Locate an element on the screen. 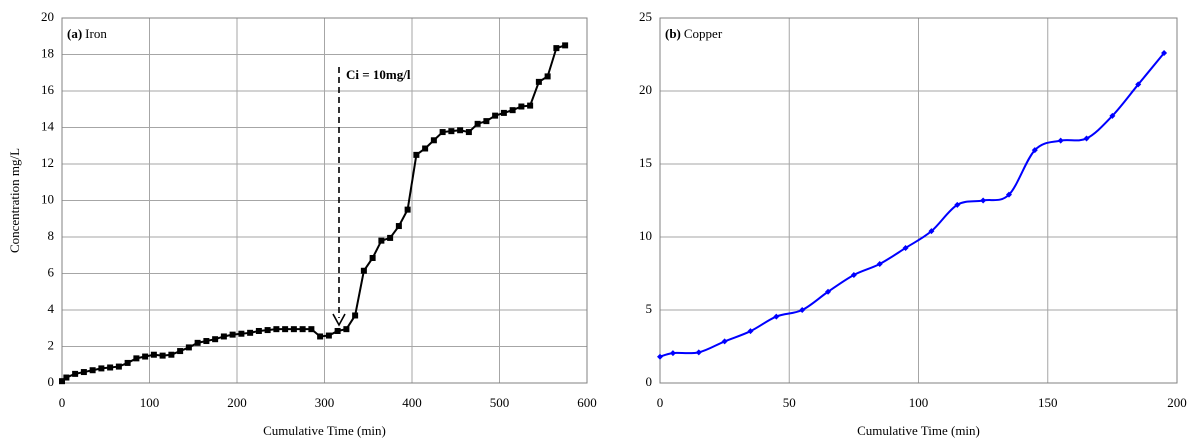  x-tick-label: 50 is located at coordinates (789, 402).